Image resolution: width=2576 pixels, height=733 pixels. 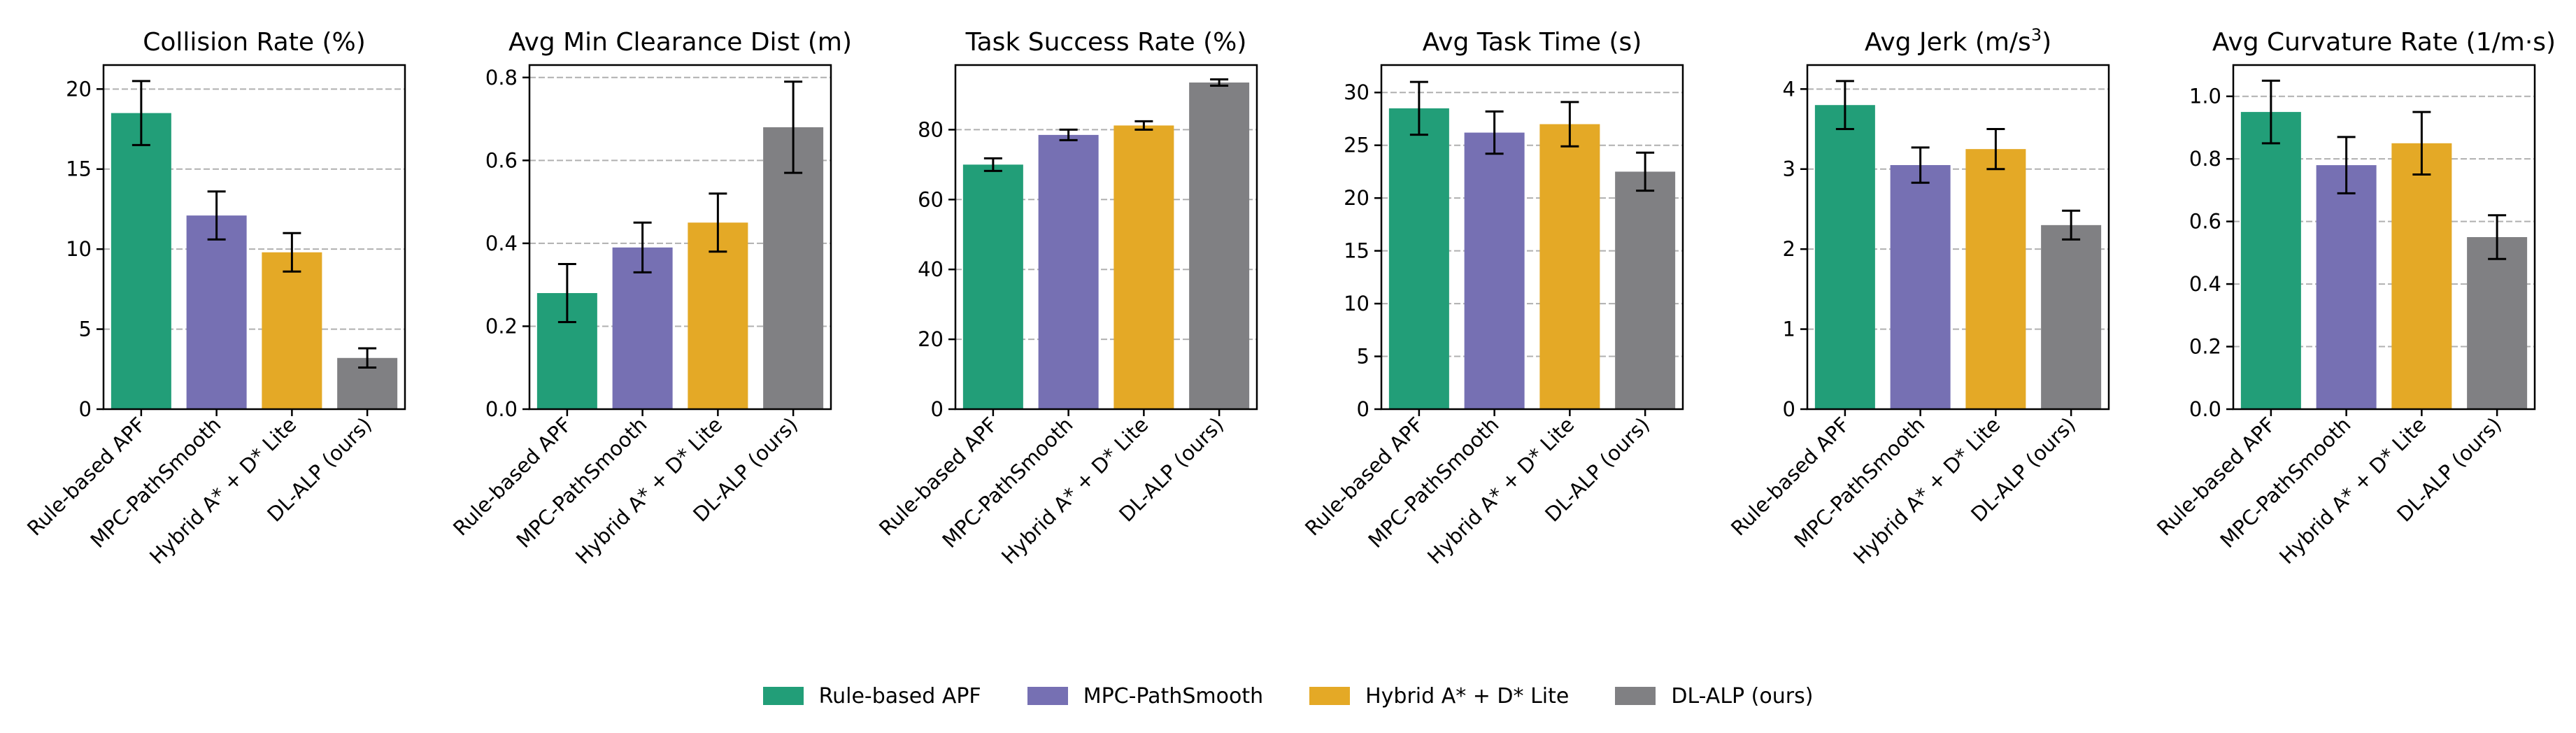 I want to click on y-tick-label: 5, so click(x=85, y=329).